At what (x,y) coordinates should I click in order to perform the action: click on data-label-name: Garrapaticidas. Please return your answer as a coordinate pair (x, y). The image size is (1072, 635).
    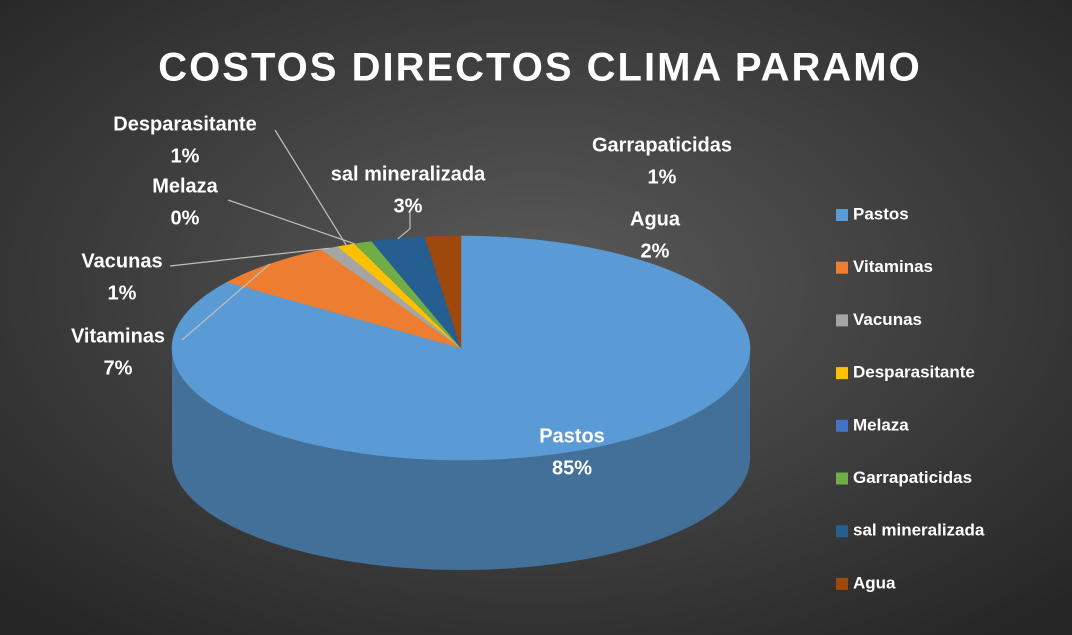
    Looking at the image, I should click on (662, 145).